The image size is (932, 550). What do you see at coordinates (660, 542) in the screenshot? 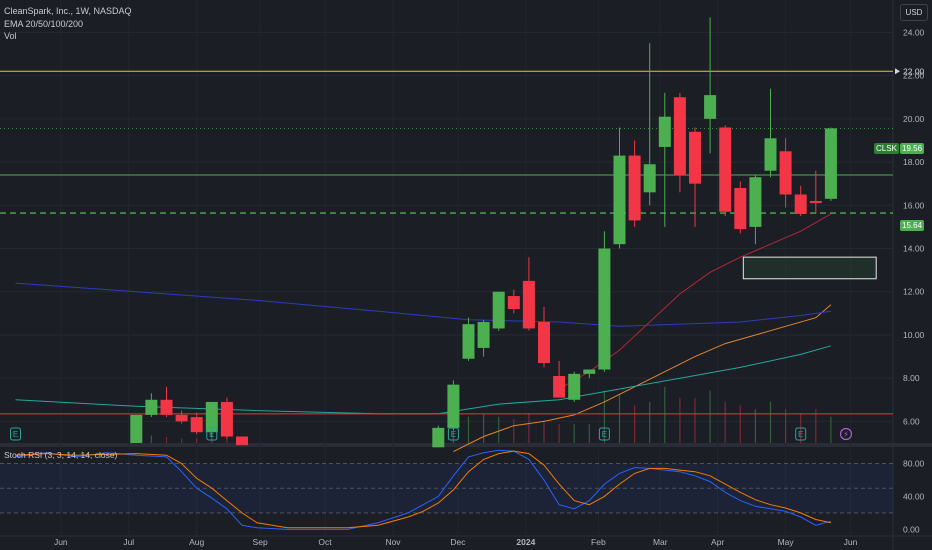
I see `x-tick-label: Mar` at bounding box center [660, 542].